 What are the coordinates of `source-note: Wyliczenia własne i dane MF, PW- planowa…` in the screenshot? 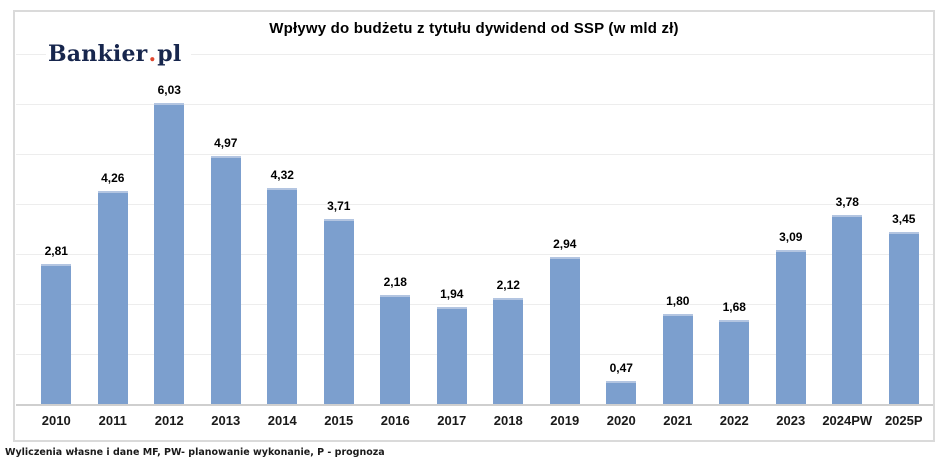 It's located at (195, 452).